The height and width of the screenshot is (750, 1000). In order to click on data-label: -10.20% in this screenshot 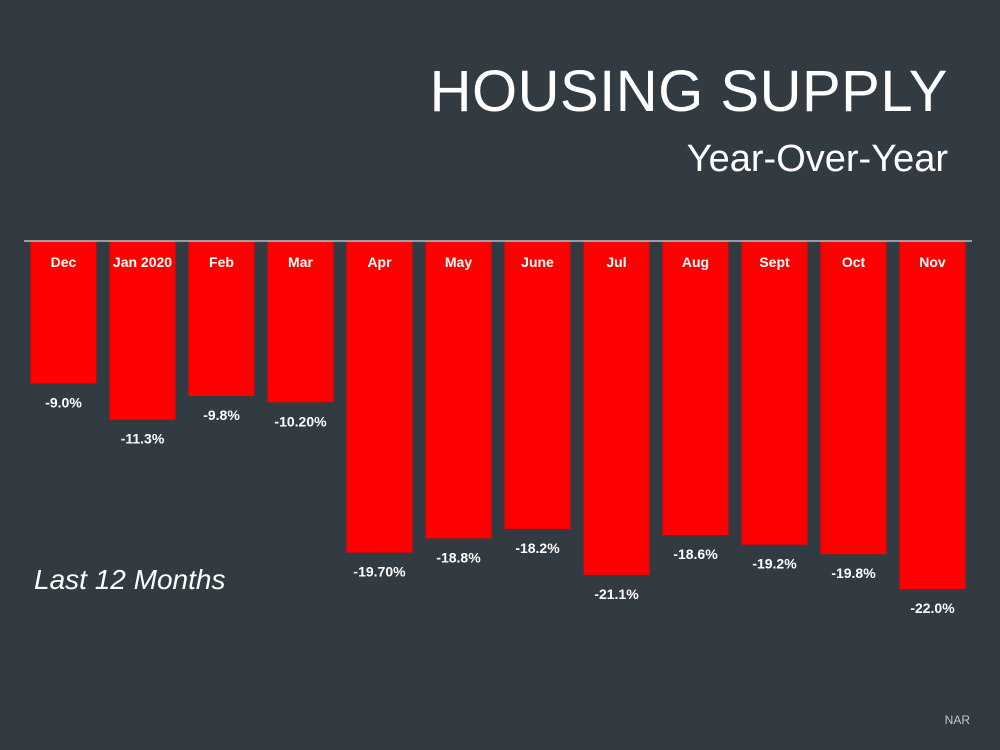, I will do `click(300, 421)`.